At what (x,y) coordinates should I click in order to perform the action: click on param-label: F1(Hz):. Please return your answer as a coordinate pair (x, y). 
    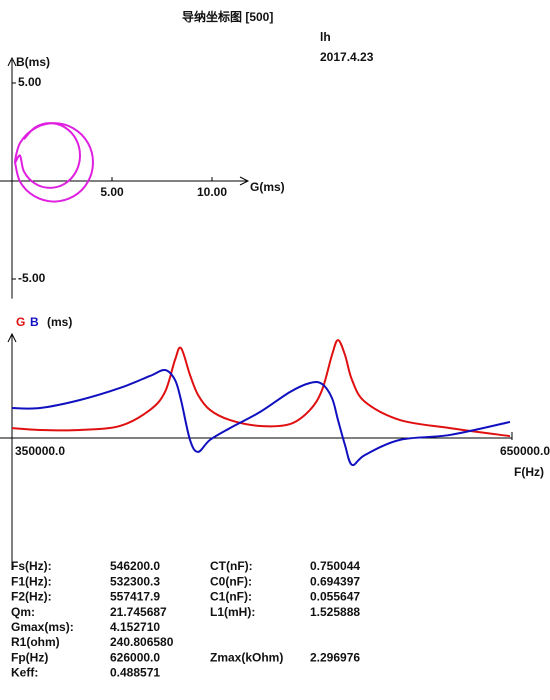
    Looking at the image, I should click on (31, 581).